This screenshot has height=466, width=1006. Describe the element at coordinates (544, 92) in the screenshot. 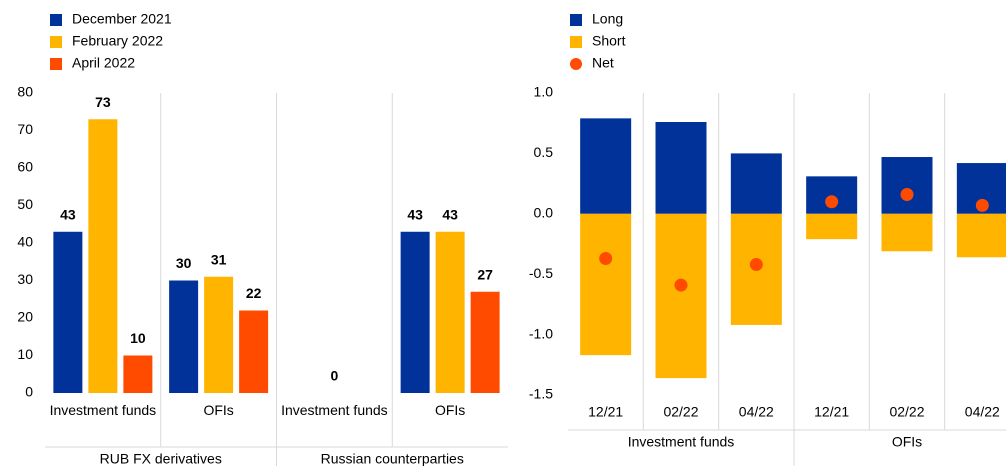

I see `y-tick-label: 1.0` at that location.